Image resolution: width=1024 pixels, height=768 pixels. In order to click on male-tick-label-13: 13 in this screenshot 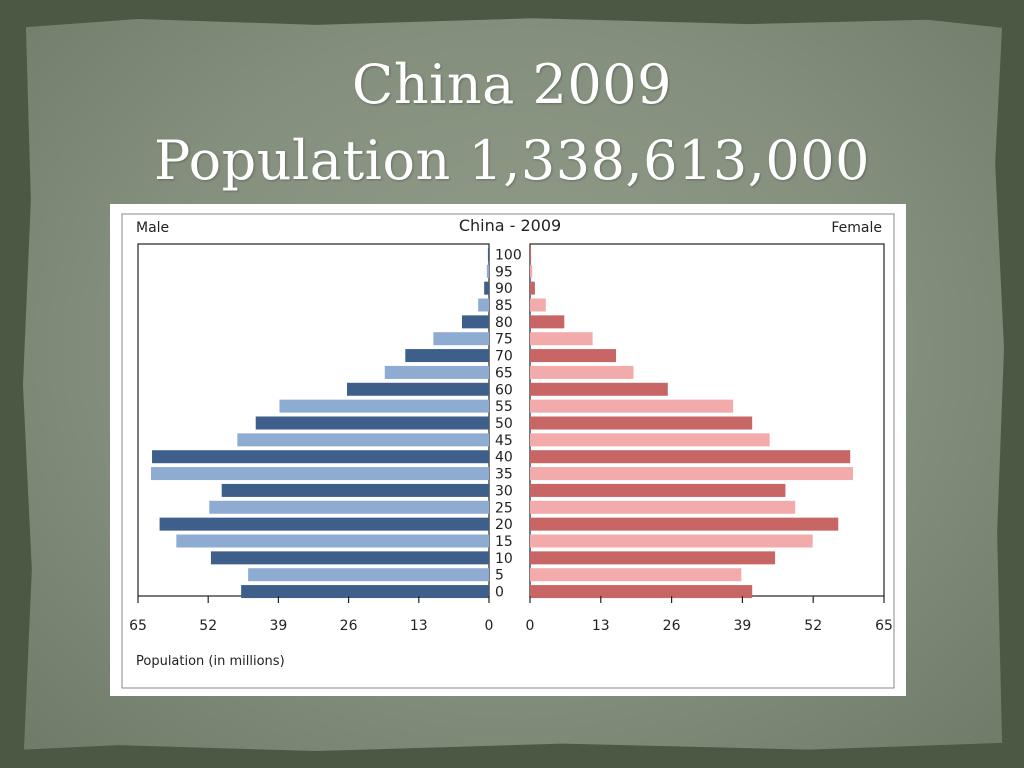, I will do `click(419, 626)`.